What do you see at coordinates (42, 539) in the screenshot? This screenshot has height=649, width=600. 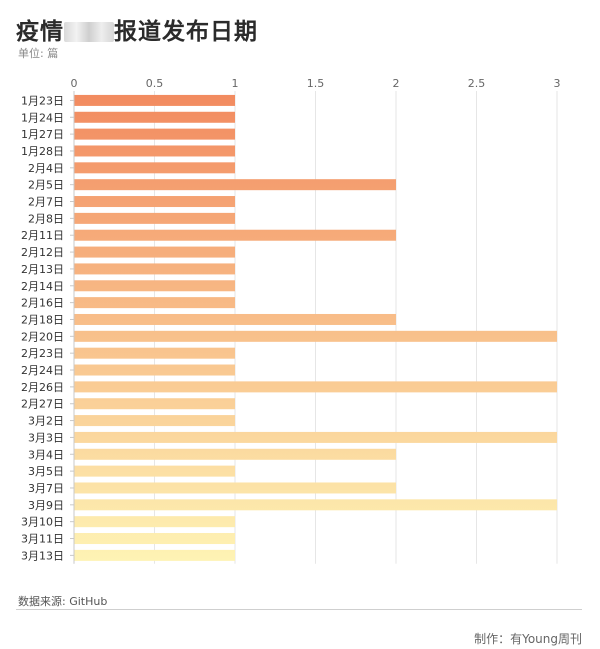 I see `y-tick-label: 3月11日` at bounding box center [42, 539].